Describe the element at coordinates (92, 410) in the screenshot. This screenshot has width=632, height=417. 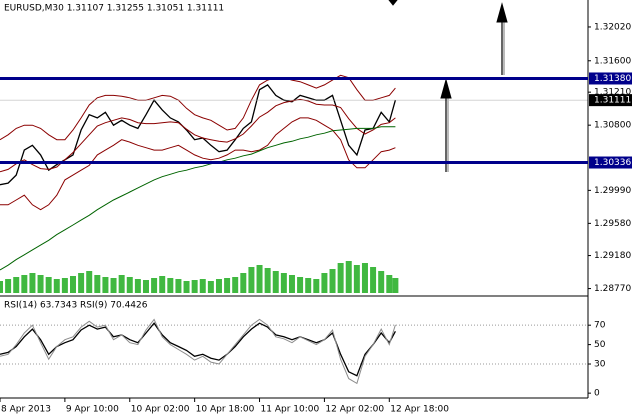
I see `x-tick-label: 9 Apr 10:00` at that location.